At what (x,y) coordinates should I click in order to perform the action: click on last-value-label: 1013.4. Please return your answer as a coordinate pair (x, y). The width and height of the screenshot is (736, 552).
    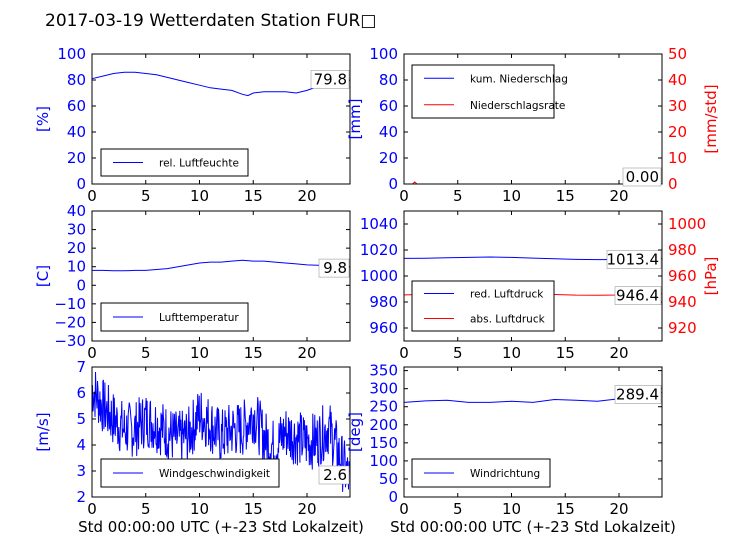
    Looking at the image, I should click on (633, 260).